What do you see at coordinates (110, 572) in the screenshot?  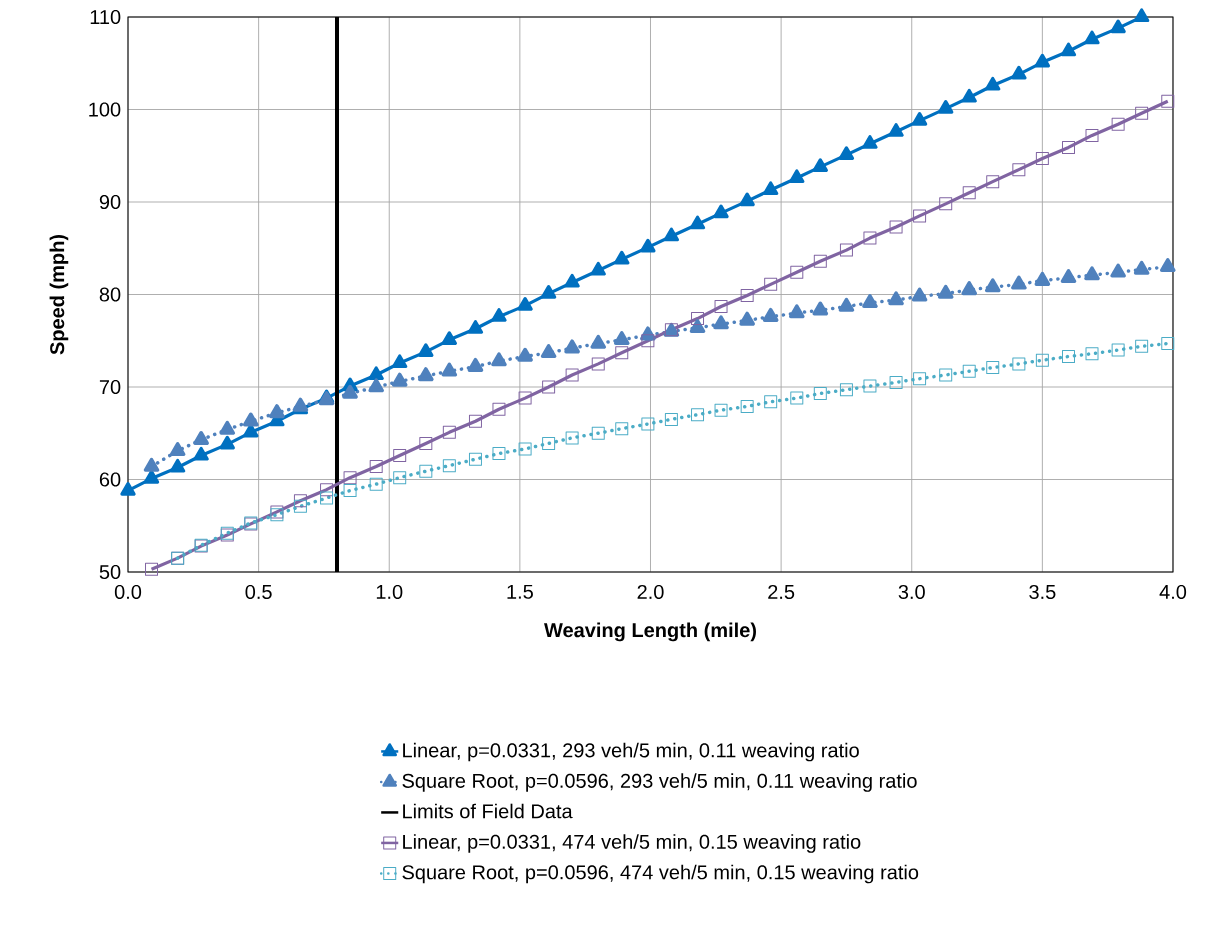 I see `y-tick-label: 50` at bounding box center [110, 572].